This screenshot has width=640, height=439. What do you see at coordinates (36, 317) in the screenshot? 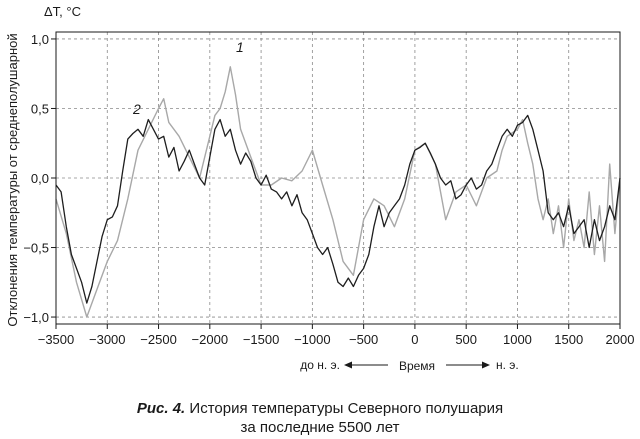
I see `y-tick-label: −1,0` at bounding box center [36, 317].